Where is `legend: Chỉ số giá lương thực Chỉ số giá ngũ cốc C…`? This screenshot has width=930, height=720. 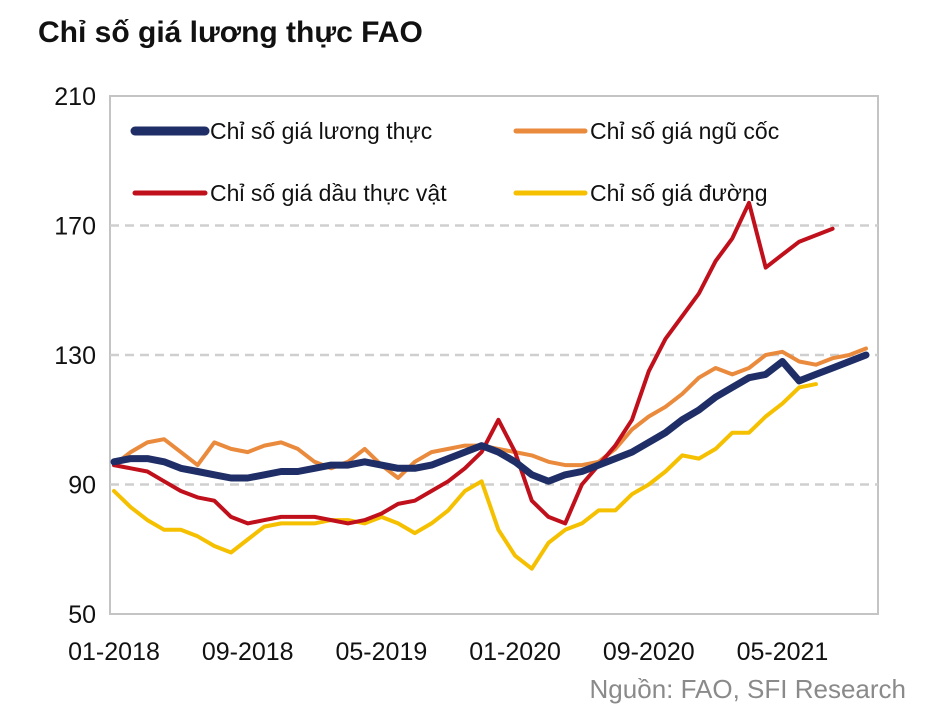 legend: Chỉ số giá lương thực Chỉ số giá ngũ cốc C… is located at coordinates (454, 162).